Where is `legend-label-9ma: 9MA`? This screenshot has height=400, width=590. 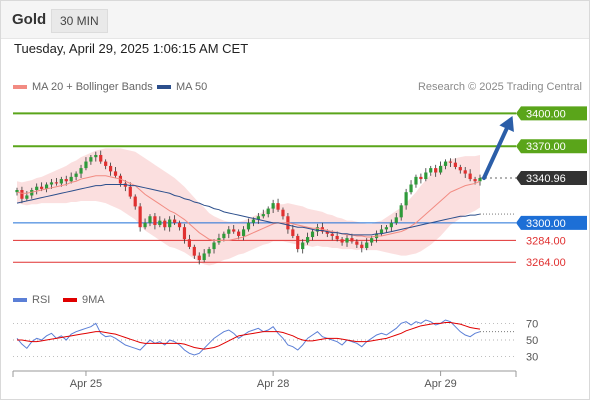 legend-label-9ma: 9MA is located at coordinates (93, 300).